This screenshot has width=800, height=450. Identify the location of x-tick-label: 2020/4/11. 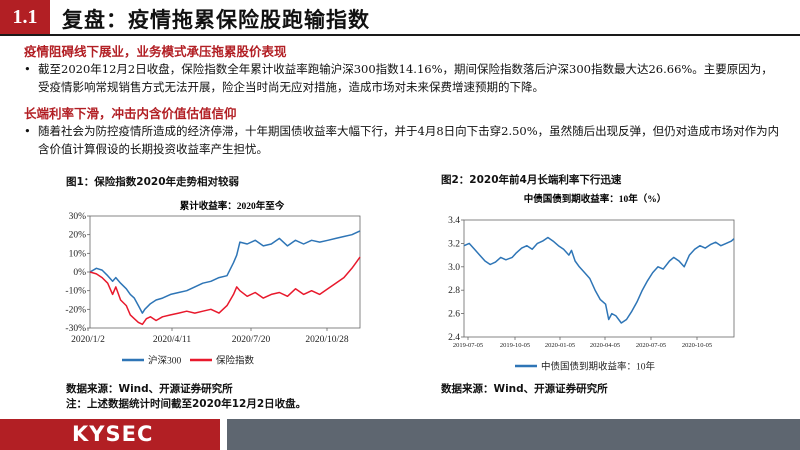
(172, 340).